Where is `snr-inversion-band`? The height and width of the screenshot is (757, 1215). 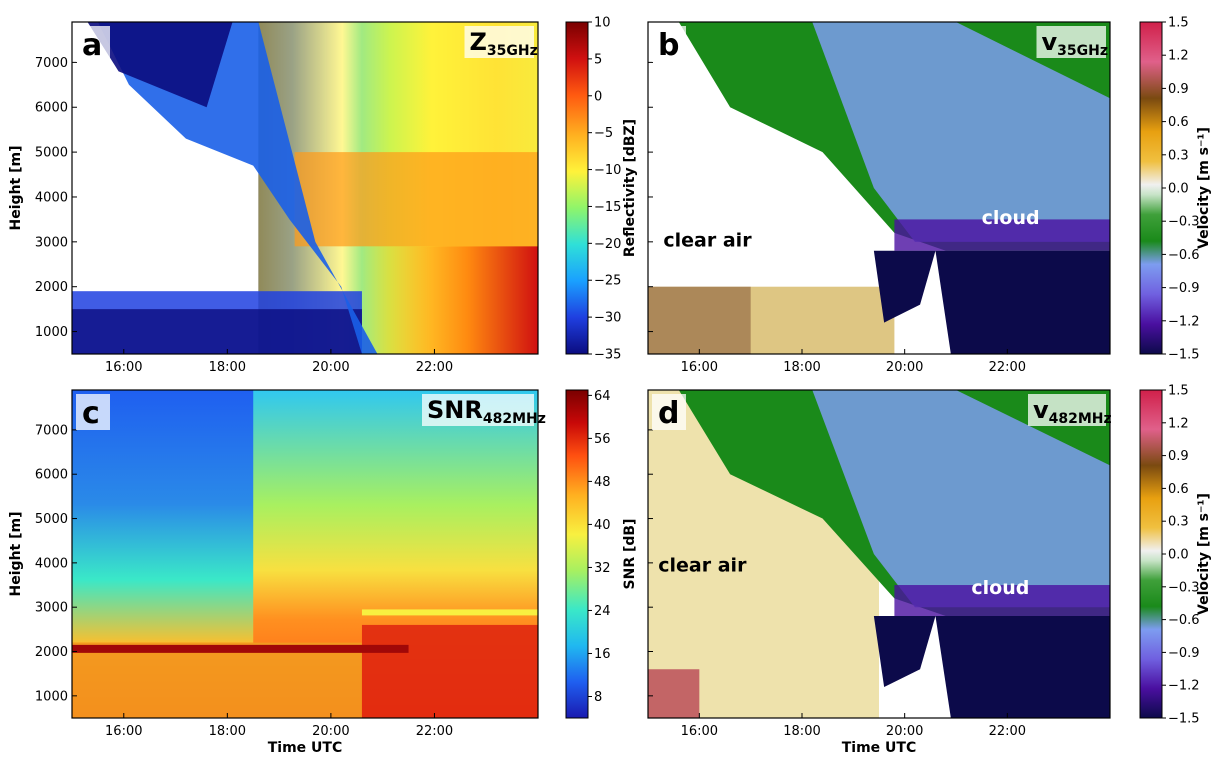 snr-inversion-band is located at coordinates (240, 648).